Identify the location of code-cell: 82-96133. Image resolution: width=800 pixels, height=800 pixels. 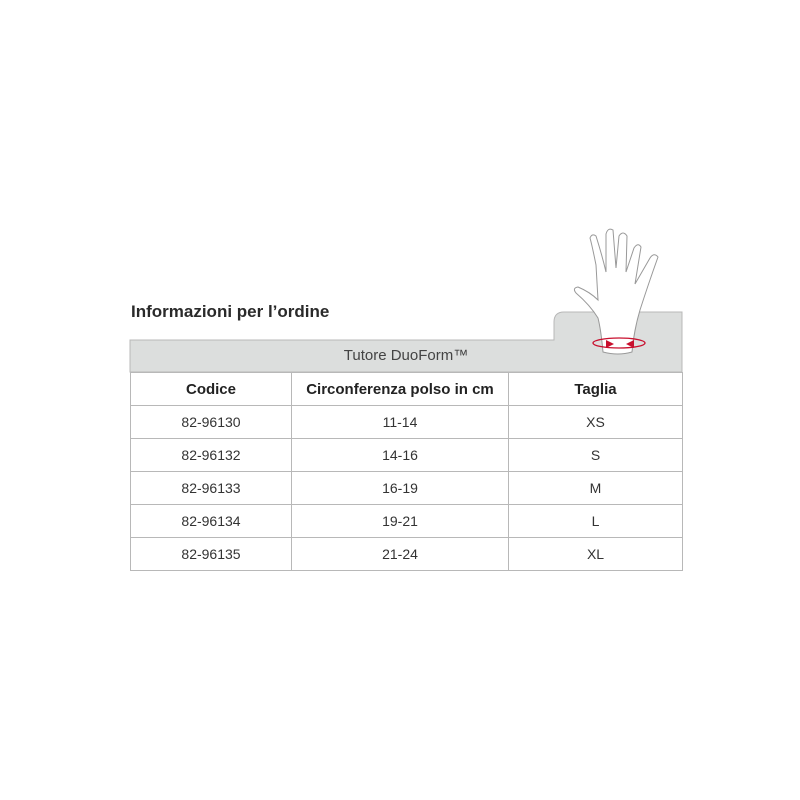
(211, 488).